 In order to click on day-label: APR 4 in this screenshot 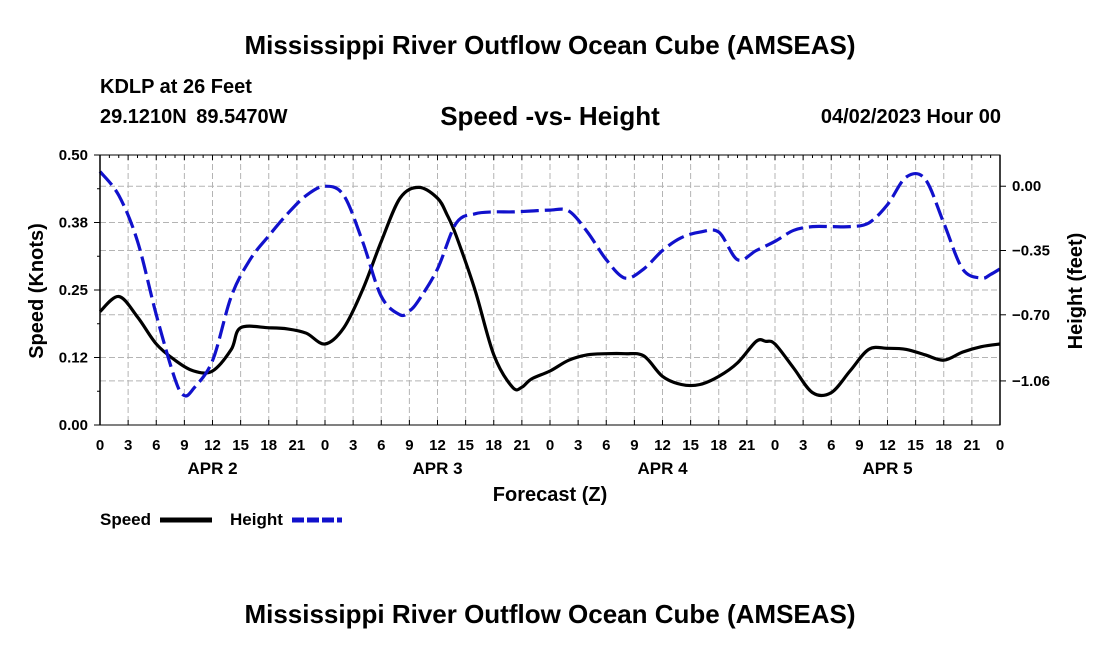, I will do `click(662, 468)`.